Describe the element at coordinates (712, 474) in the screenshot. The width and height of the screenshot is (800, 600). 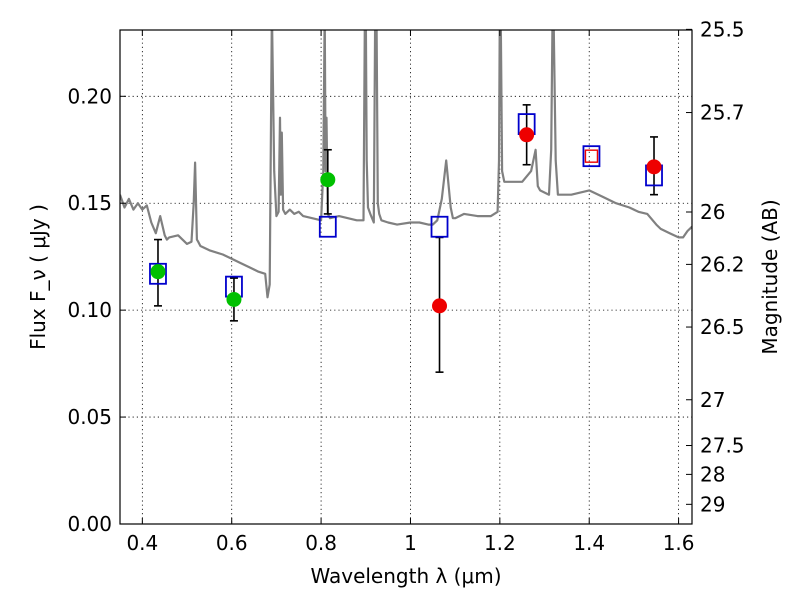
I see `y2-tick-label: 28` at that location.